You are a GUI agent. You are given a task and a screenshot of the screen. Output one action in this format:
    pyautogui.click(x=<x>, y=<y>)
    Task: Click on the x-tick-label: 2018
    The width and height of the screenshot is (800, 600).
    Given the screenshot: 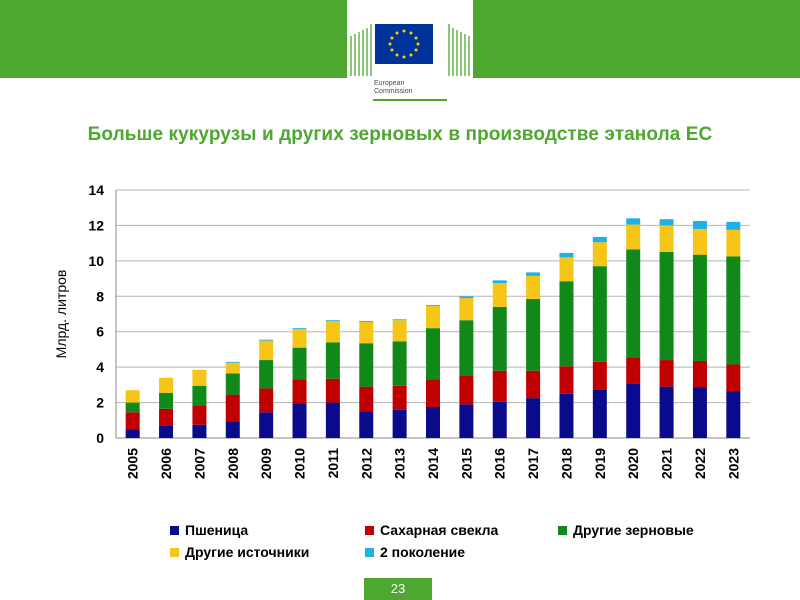 What is the action you would take?
    pyautogui.click(x=566, y=463)
    